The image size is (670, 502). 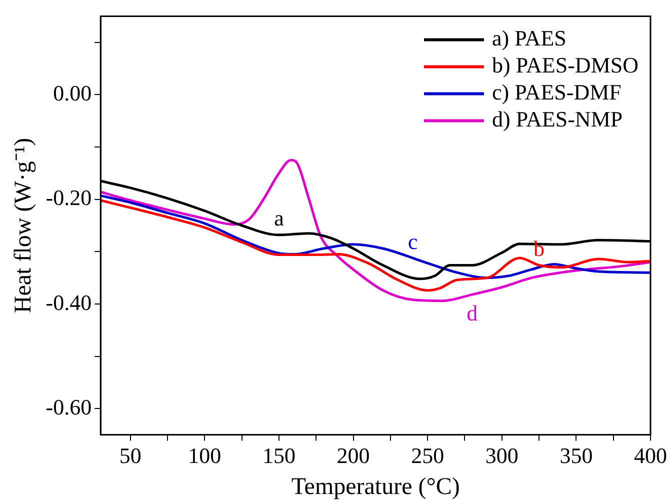 I want to click on annotation: c, so click(x=413, y=241).